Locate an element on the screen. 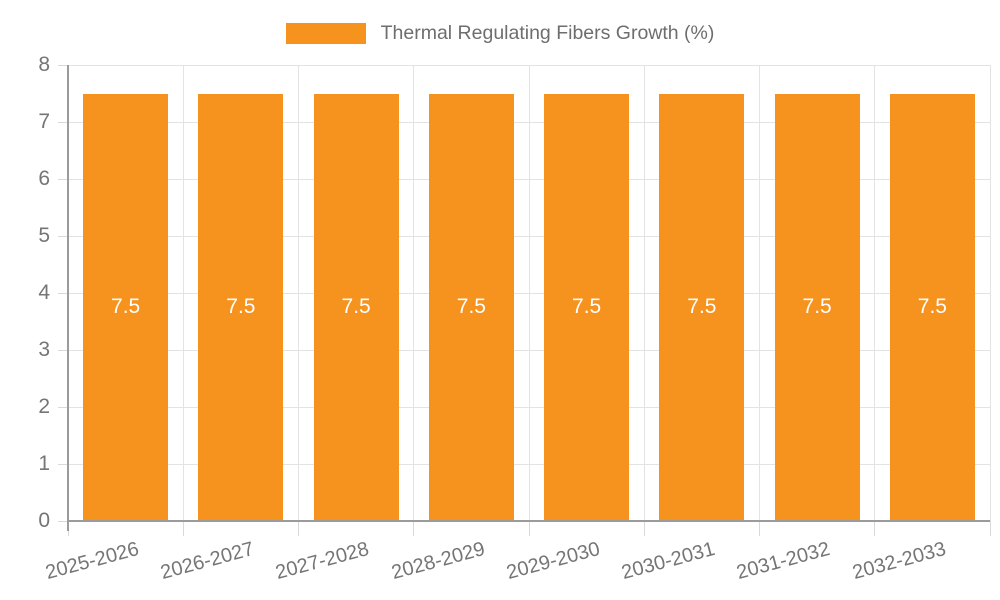 The height and width of the screenshot is (600, 1000). x-axis-tick-label: 2027-2028 is located at coordinates (322, 561).